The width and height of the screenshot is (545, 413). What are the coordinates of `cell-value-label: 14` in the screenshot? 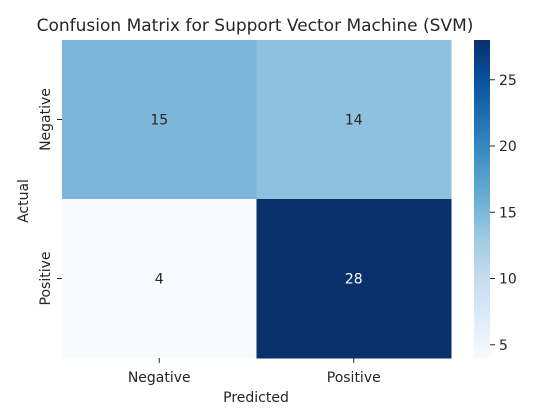 It's located at (354, 121).